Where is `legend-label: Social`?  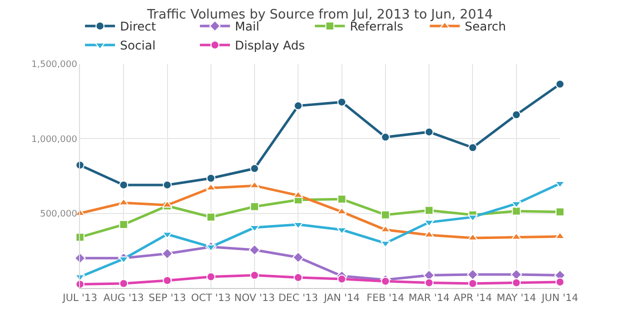
legend-label: Social is located at coordinates (138, 45).